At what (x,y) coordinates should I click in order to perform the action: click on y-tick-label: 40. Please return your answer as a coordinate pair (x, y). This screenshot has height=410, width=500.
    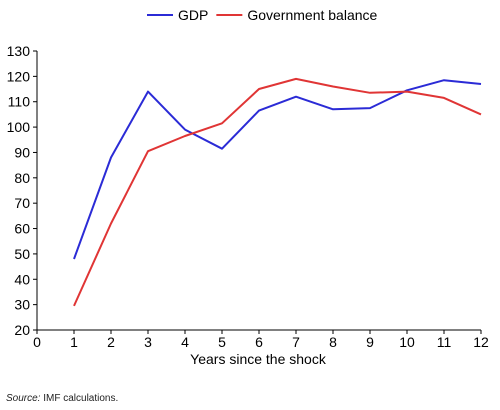
    Looking at the image, I should click on (22, 279).